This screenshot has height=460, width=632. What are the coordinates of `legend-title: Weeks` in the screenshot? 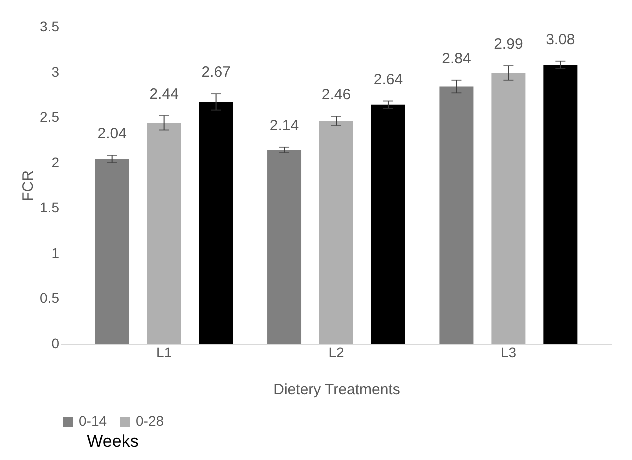 It's located at (113, 441).